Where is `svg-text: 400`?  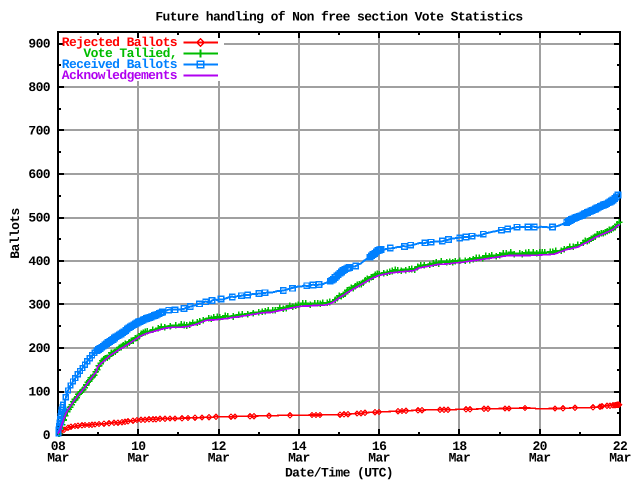 svg-text: 400 is located at coordinates (39, 261).